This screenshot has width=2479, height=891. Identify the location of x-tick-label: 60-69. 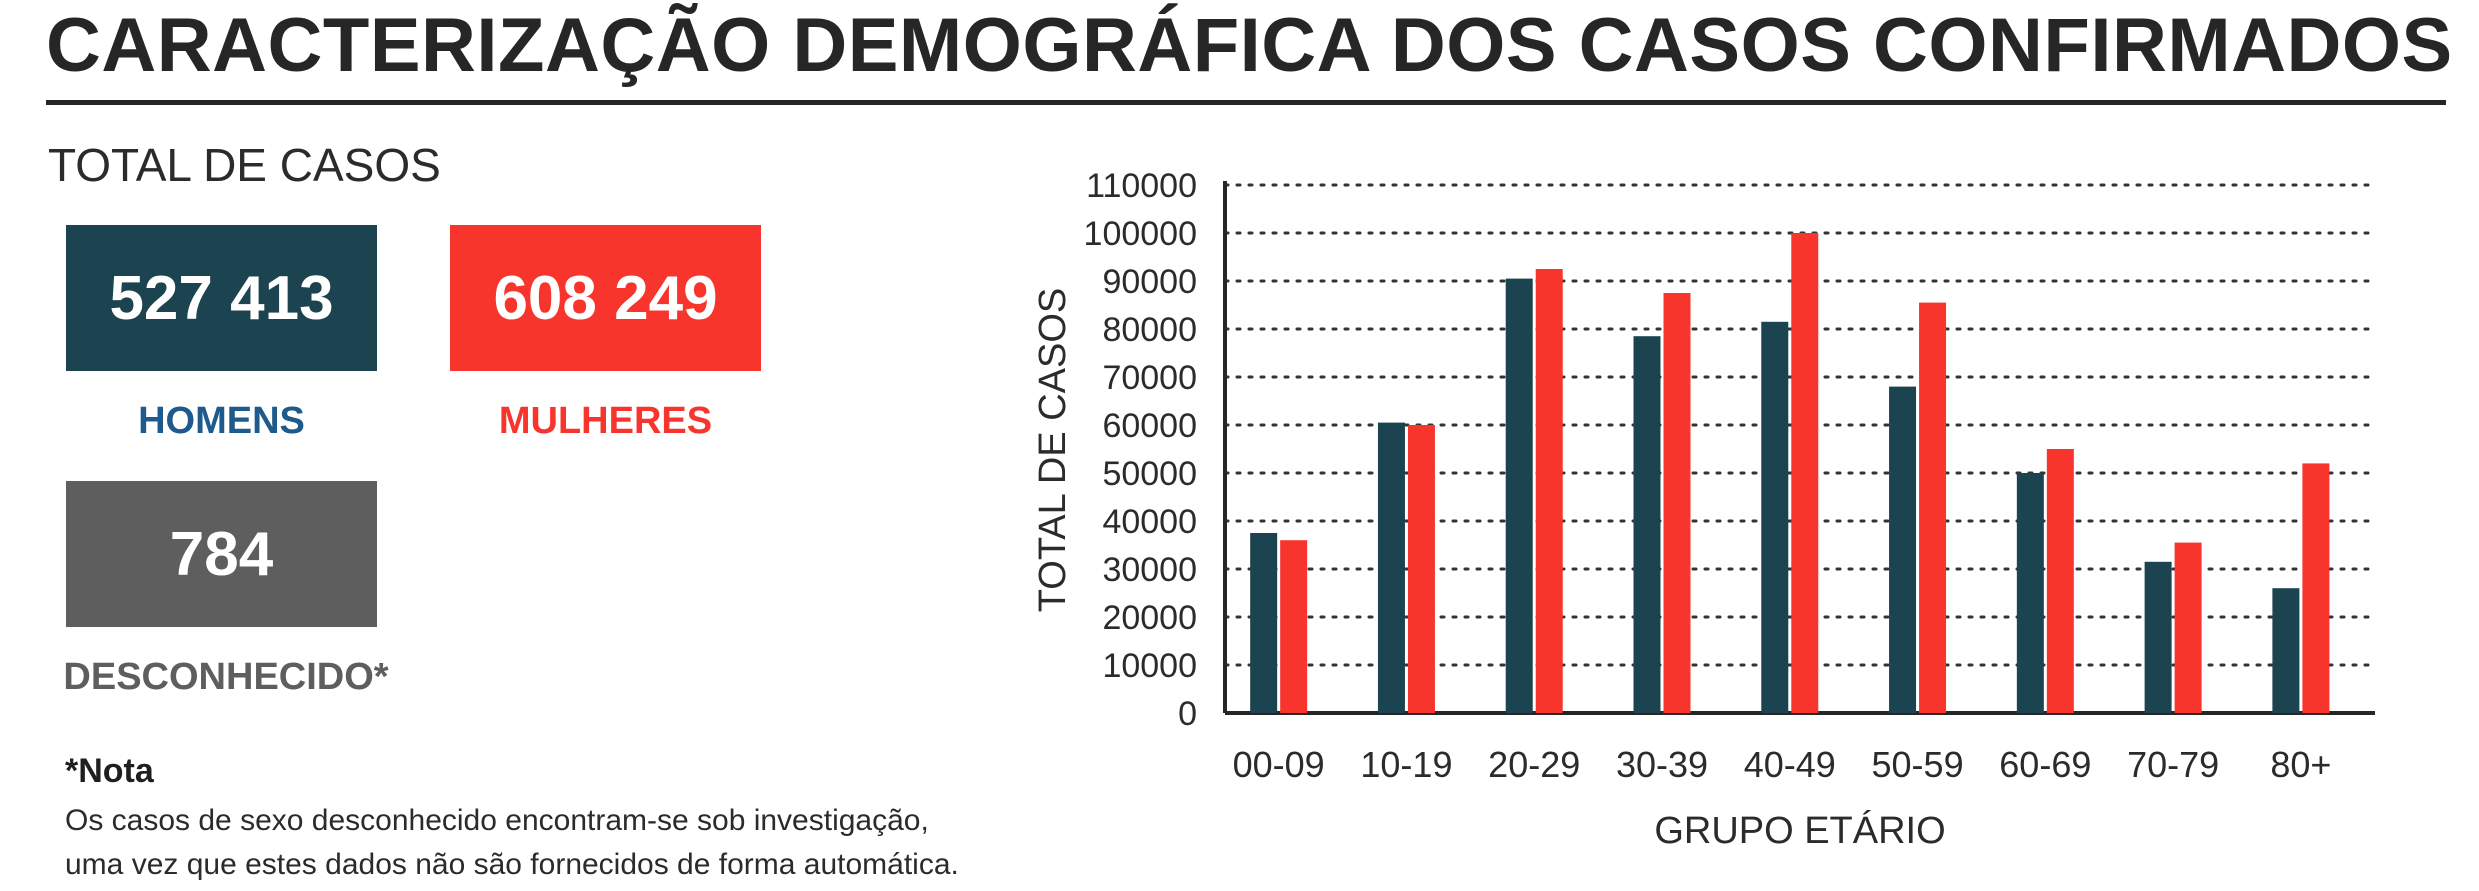
(2045, 764).